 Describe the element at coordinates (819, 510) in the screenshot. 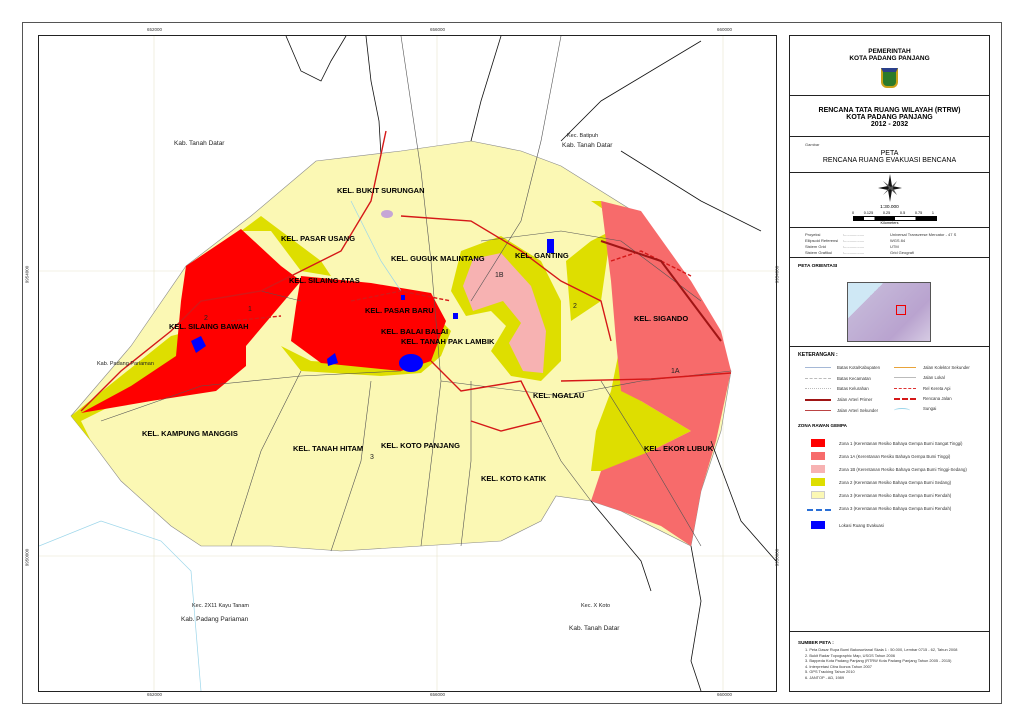

I see `zone-3-line-swatch` at that location.